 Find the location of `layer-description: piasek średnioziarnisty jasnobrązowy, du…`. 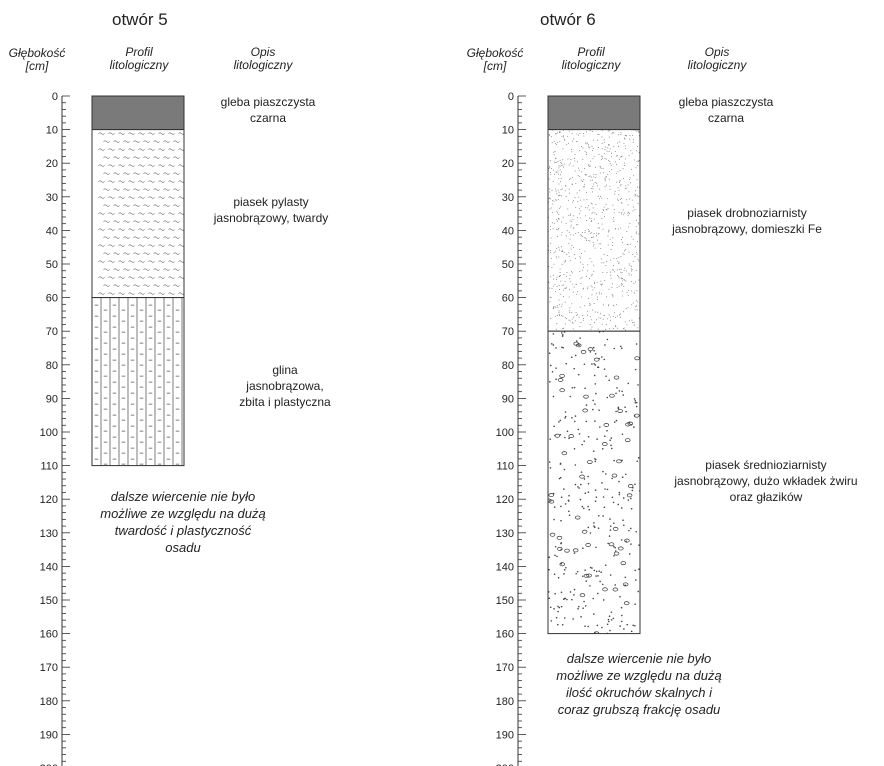

layer-description: piasek średnioziarnisty jasnobrązowy, du… is located at coordinates (766, 481).